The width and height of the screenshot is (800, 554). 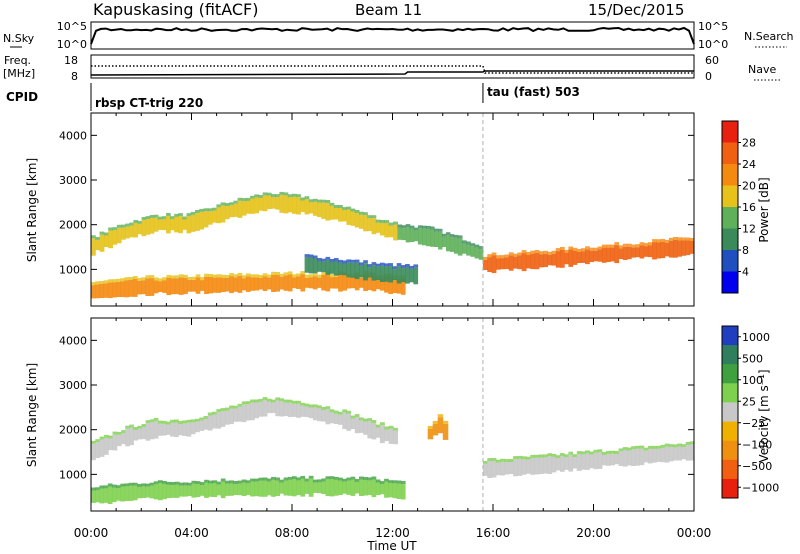 I want to click on nave-tick-top: 60, so click(x=712, y=60).